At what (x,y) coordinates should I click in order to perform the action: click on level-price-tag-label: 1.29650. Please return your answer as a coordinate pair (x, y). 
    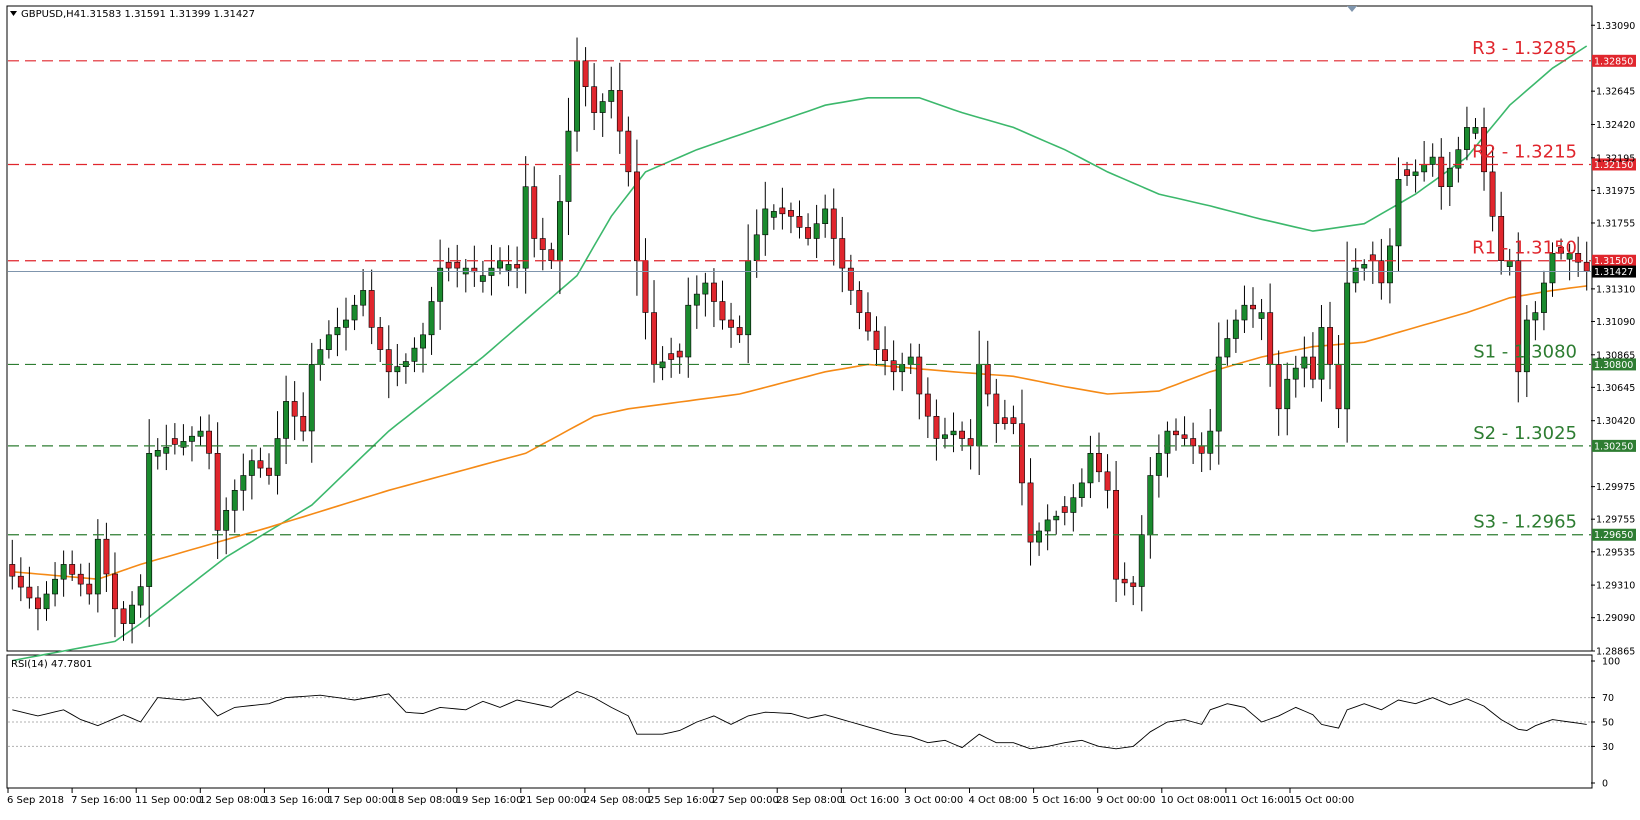
    Looking at the image, I should click on (1613, 535).